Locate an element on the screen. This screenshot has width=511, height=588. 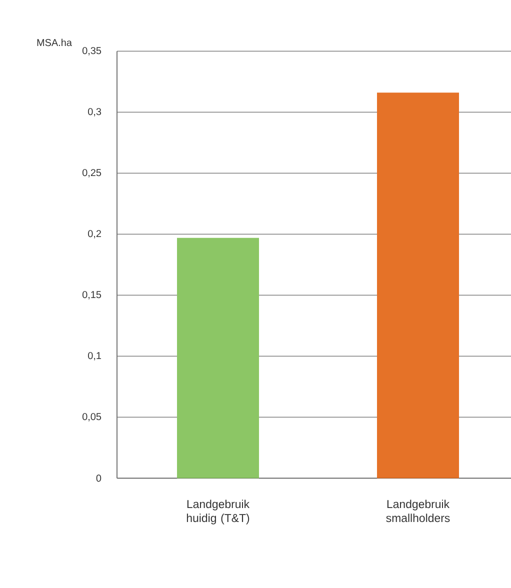
y-tick-label: 0,3 is located at coordinates (94, 112).